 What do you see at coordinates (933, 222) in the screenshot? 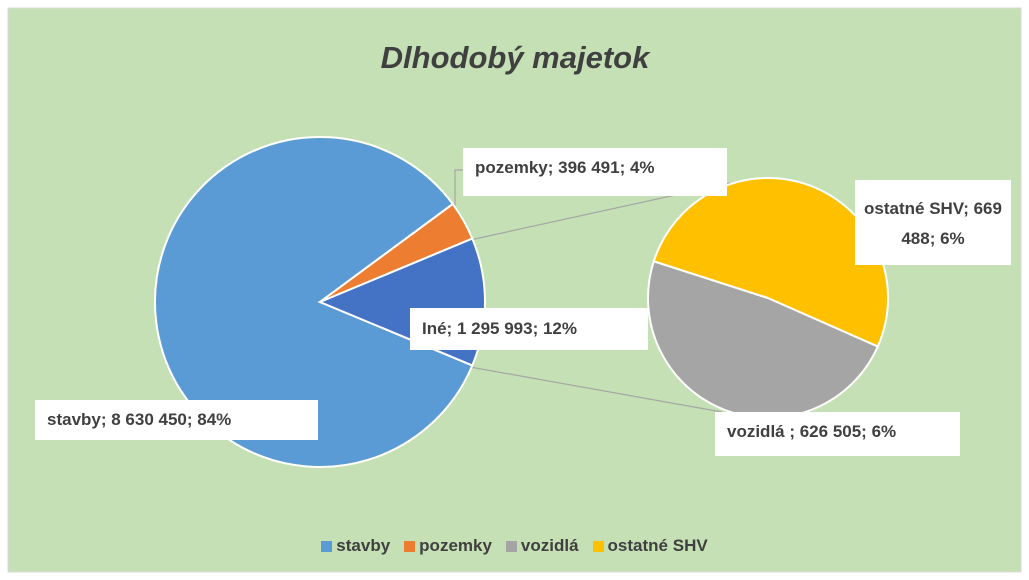
I see `data-label: ostatné SHV; 669 488; 6%` at bounding box center [933, 222].